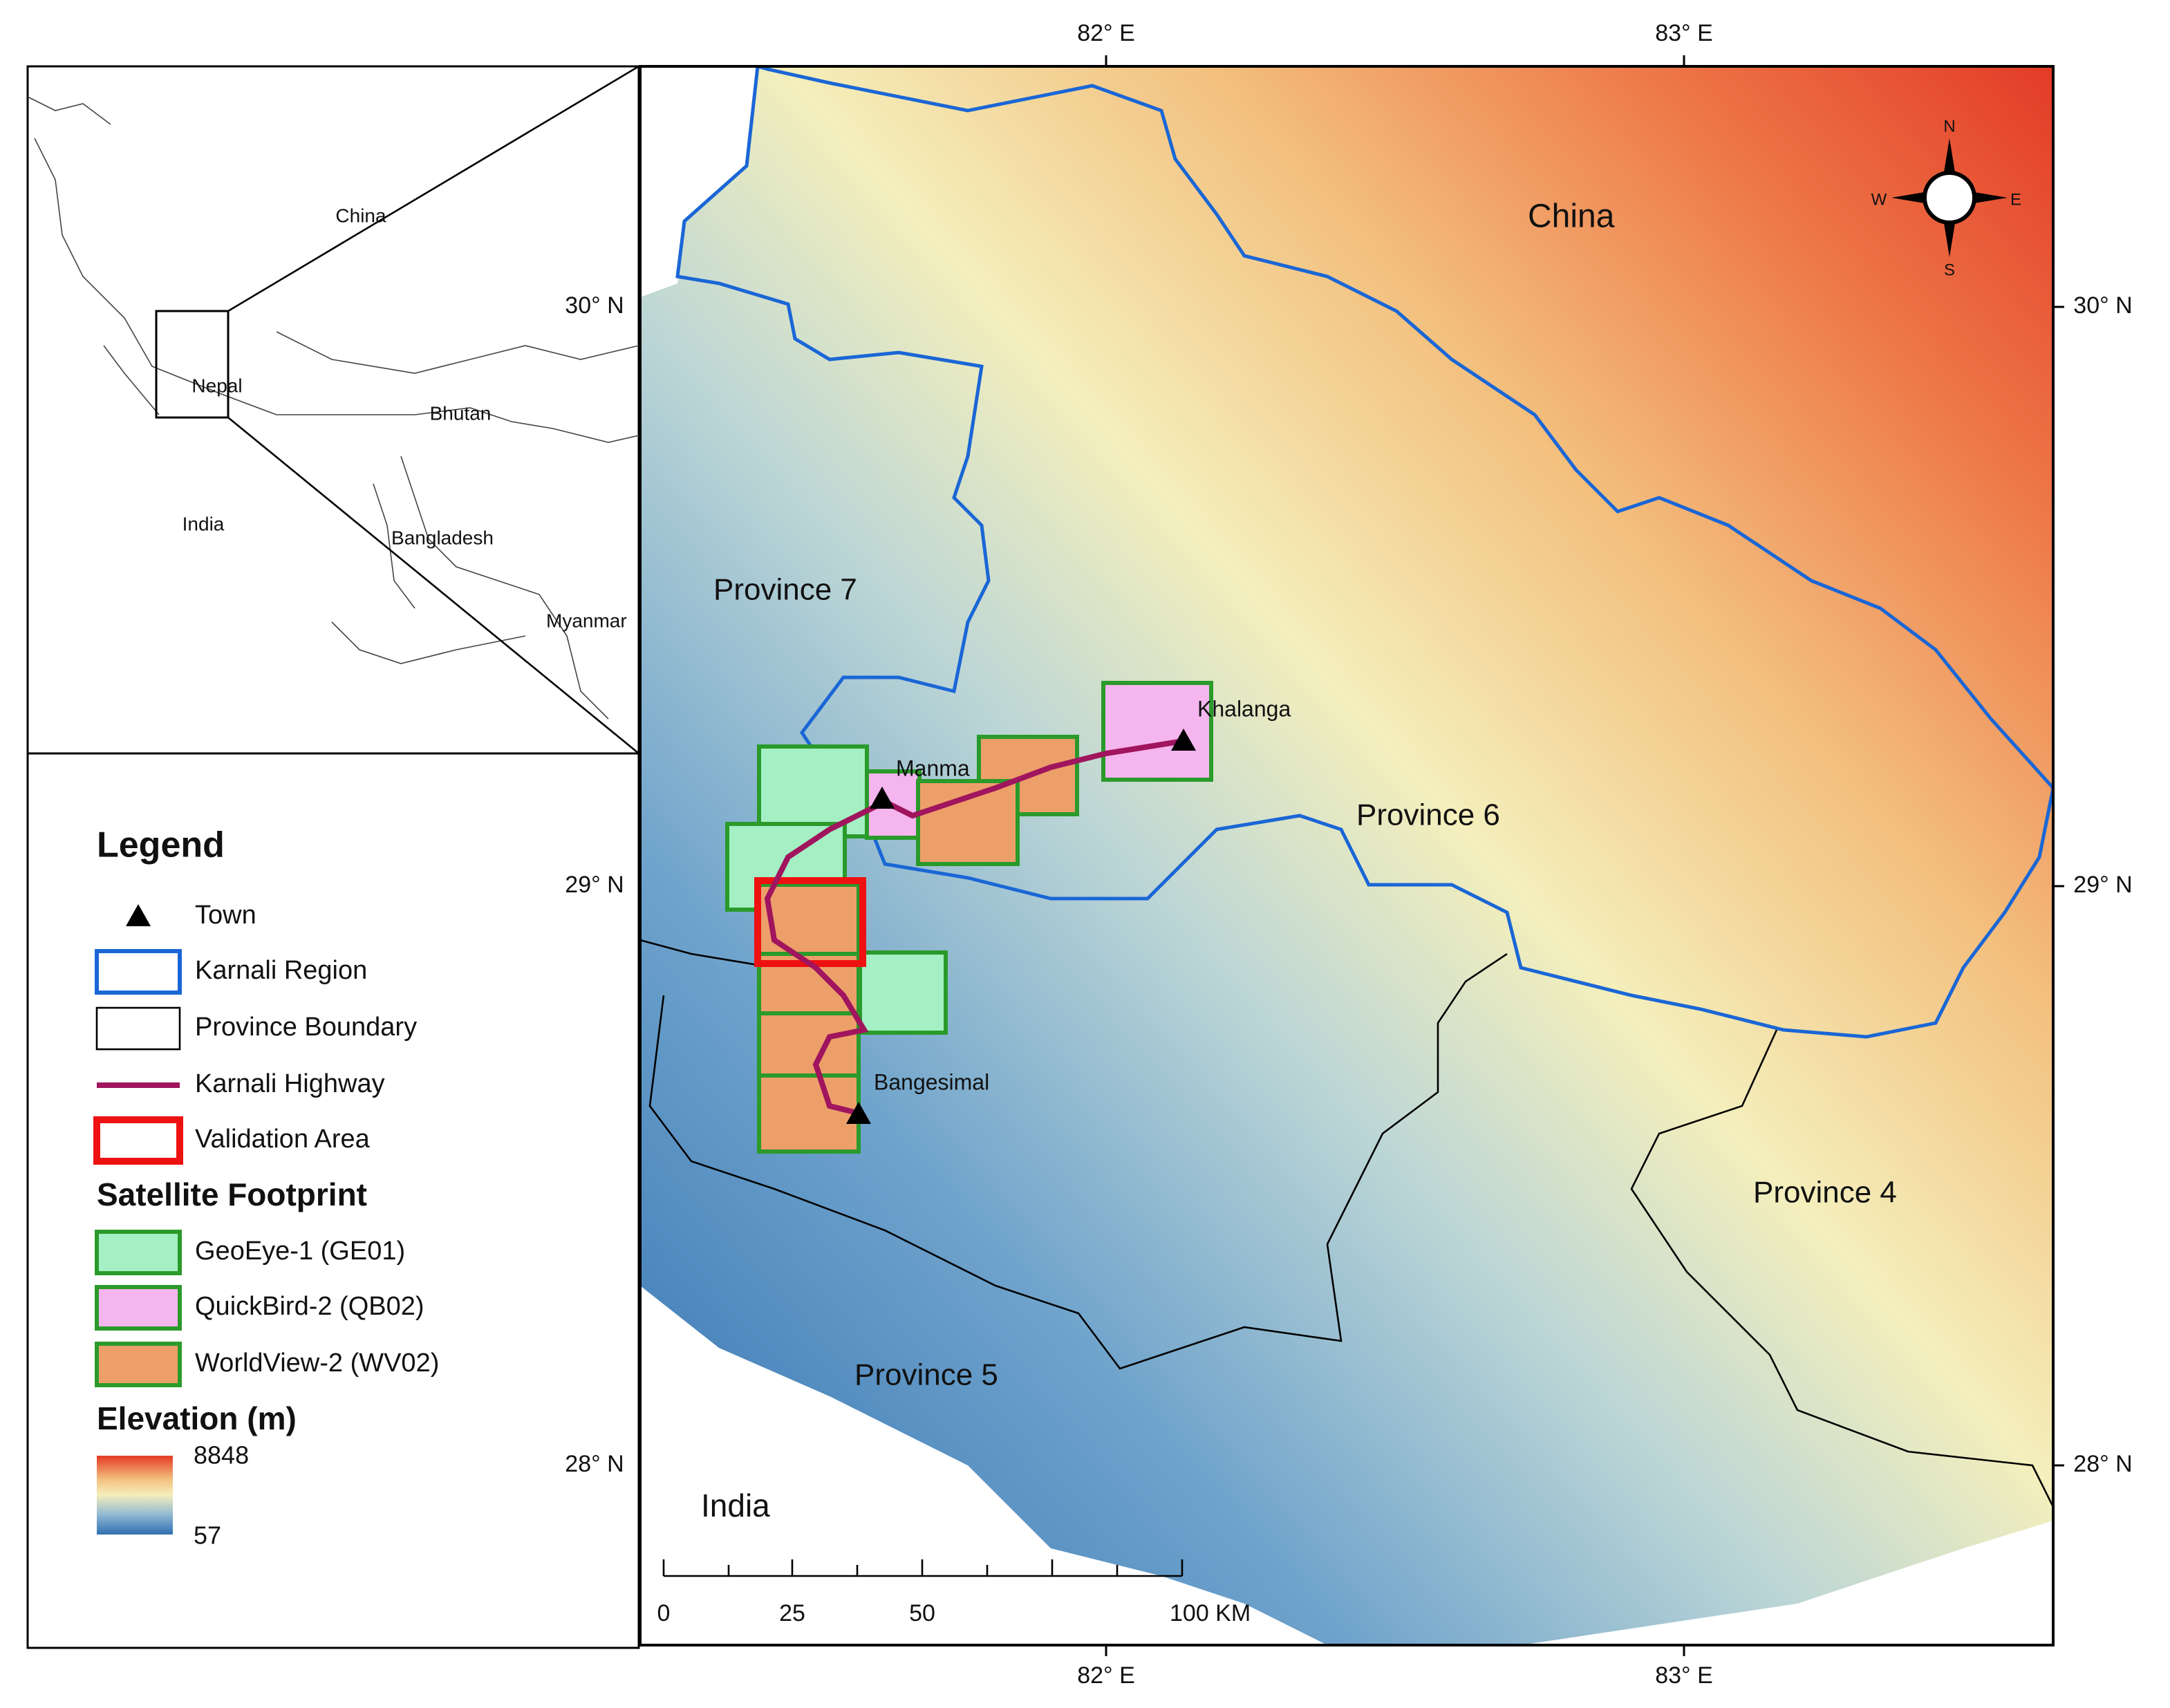 The height and width of the screenshot is (1708, 2170). What do you see at coordinates (138, 1252) in the screenshot?
I see `legend-geoeye-symbol` at bounding box center [138, 1252].